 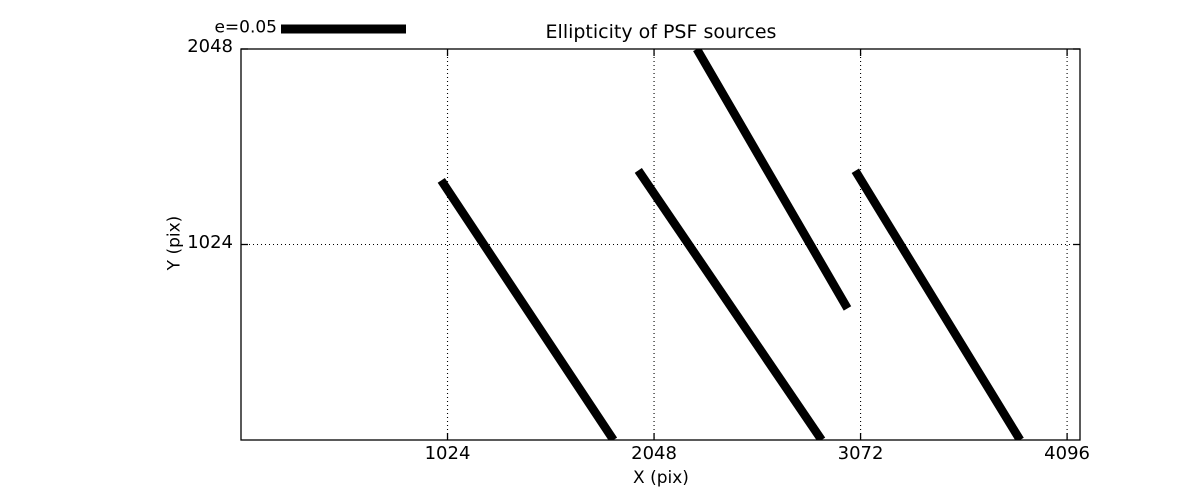 I want to click on x-tick-label: 3072, so click(x=860, y=453).